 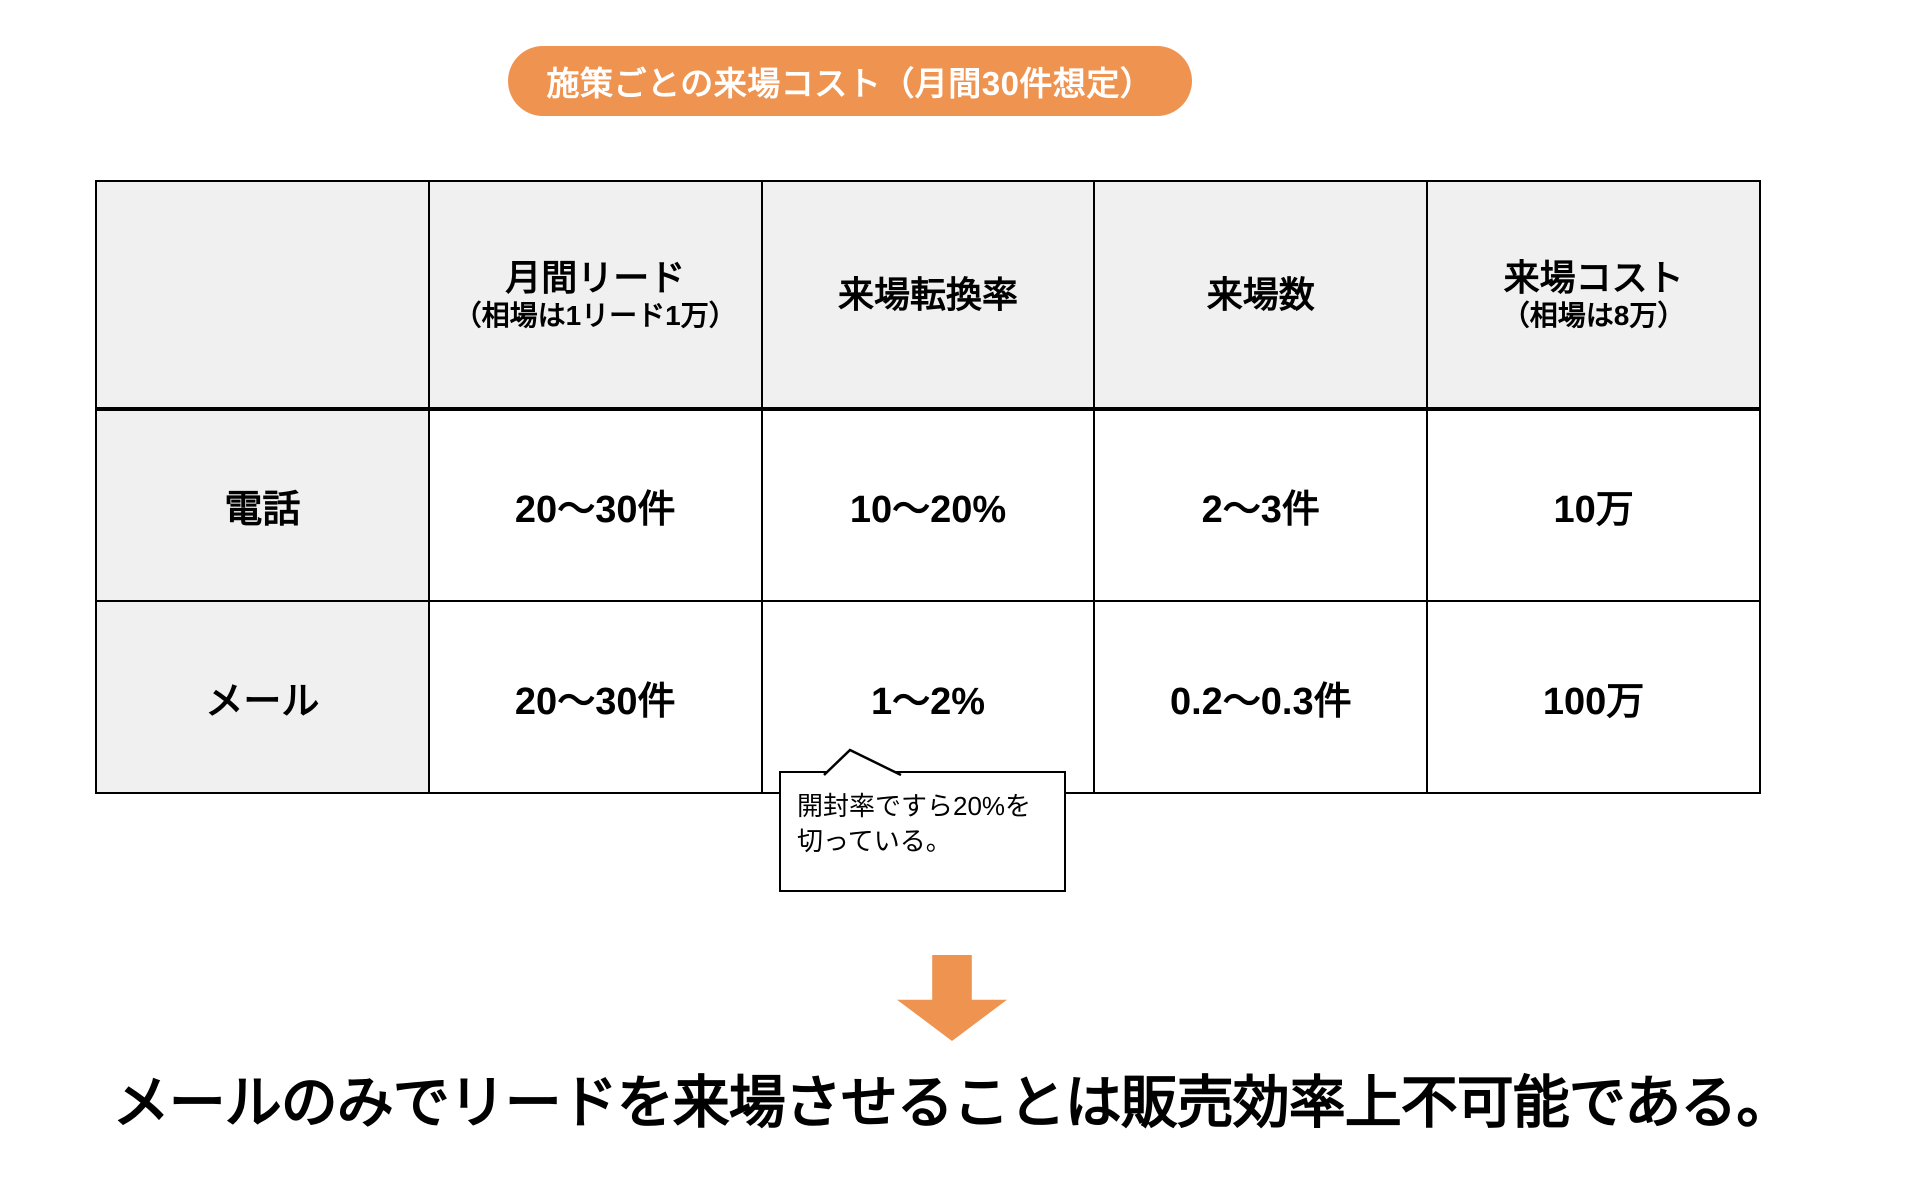 I want to click on column-header-subtitle: （相場は1リード1万）, so click(x=595, y=316).